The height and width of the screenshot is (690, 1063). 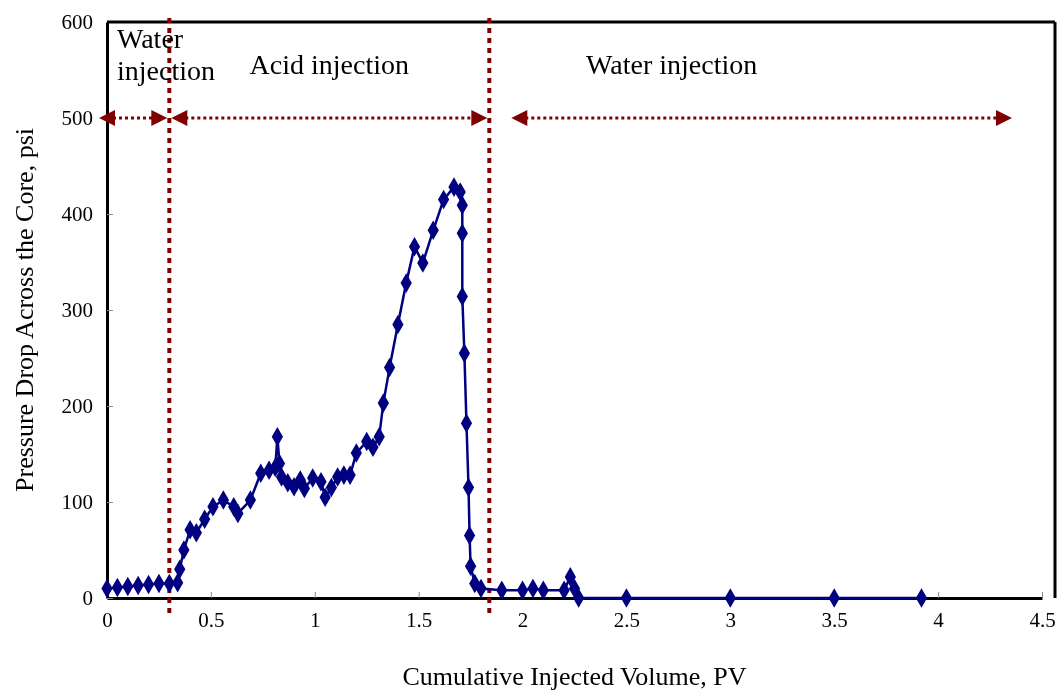 What do you see at coordinates (731, 619) in the screenshot?
I see `x-tick-label: 3` at bounding box center [731, 619].